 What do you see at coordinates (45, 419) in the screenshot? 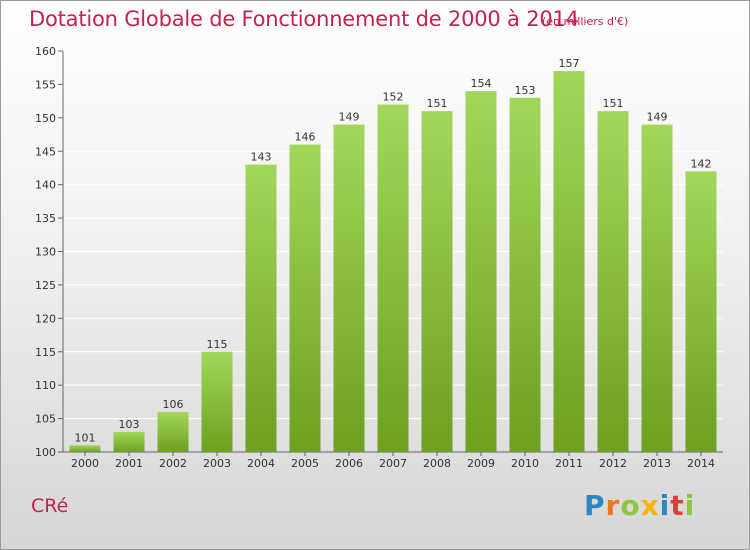
I see `y-tick-label: 105` at bounding box center [45, 419].